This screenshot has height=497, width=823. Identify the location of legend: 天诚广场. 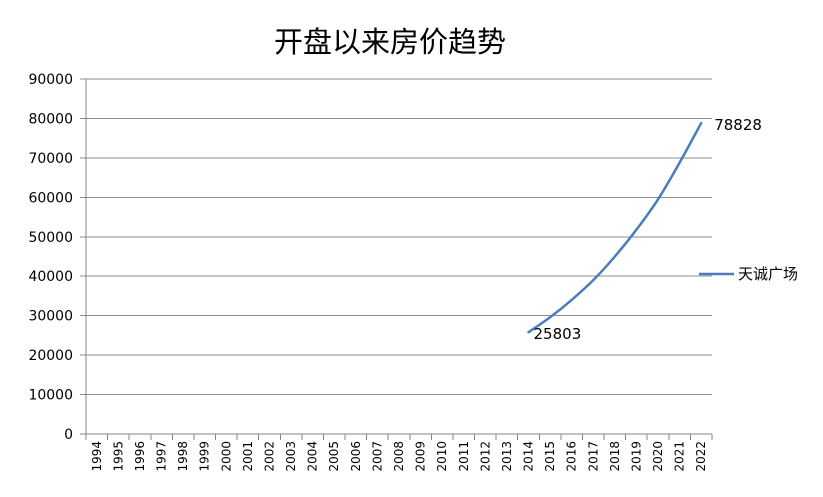
(748, 274).